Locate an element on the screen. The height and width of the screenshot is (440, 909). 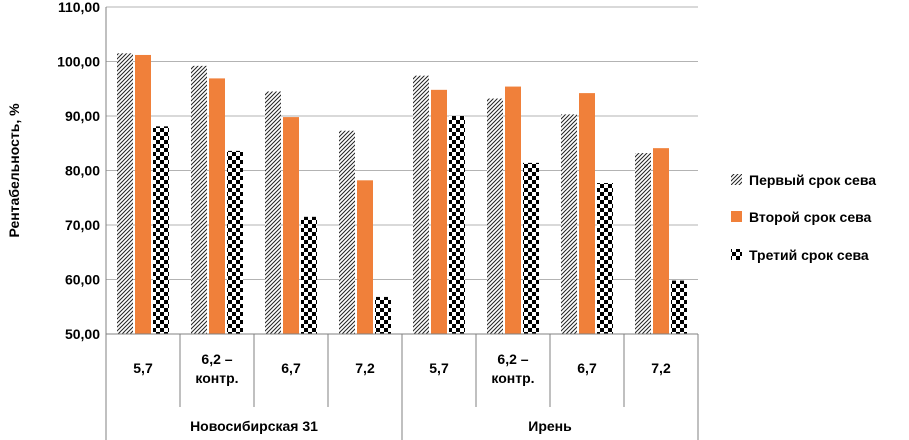
y-tick-label: 70,00 is located at coordinates (82, 225).